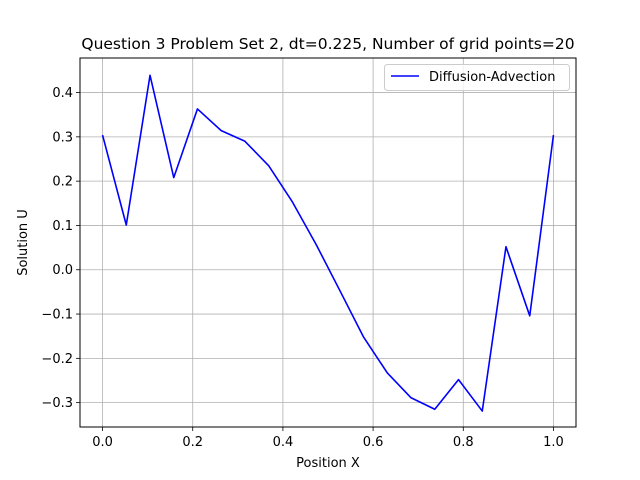  I want to click on legend-box, so click(477, 77).